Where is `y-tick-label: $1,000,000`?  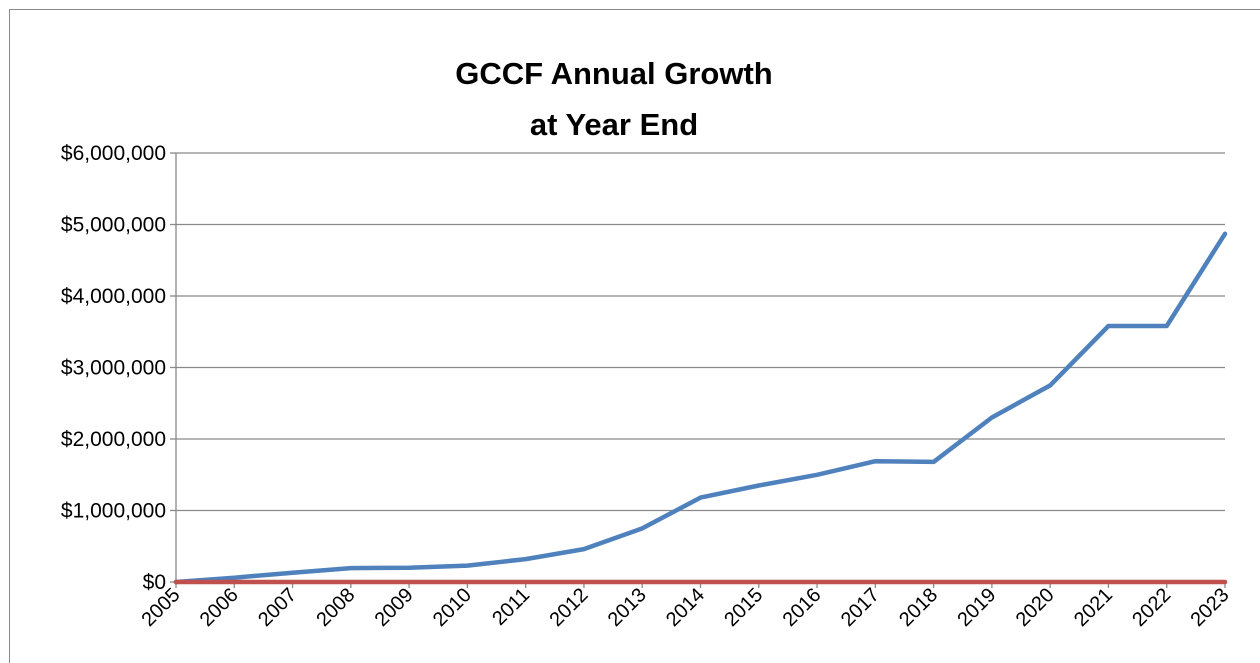 y-tick-label: $1,000,000 is located at coordinates (113, 511).